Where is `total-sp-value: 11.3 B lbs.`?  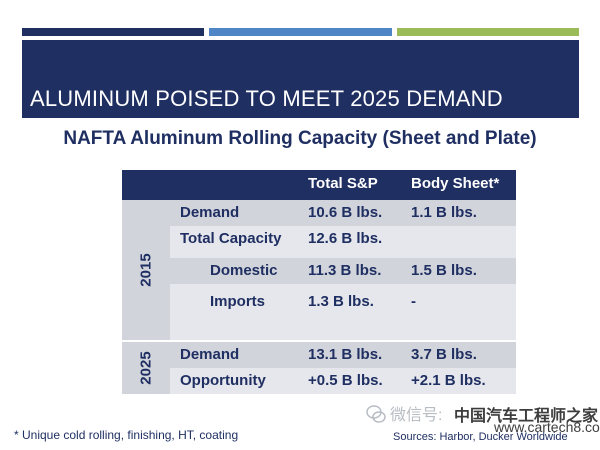
total-sp-value: 11.3 B lbs. is located at coordinates (345, 270).